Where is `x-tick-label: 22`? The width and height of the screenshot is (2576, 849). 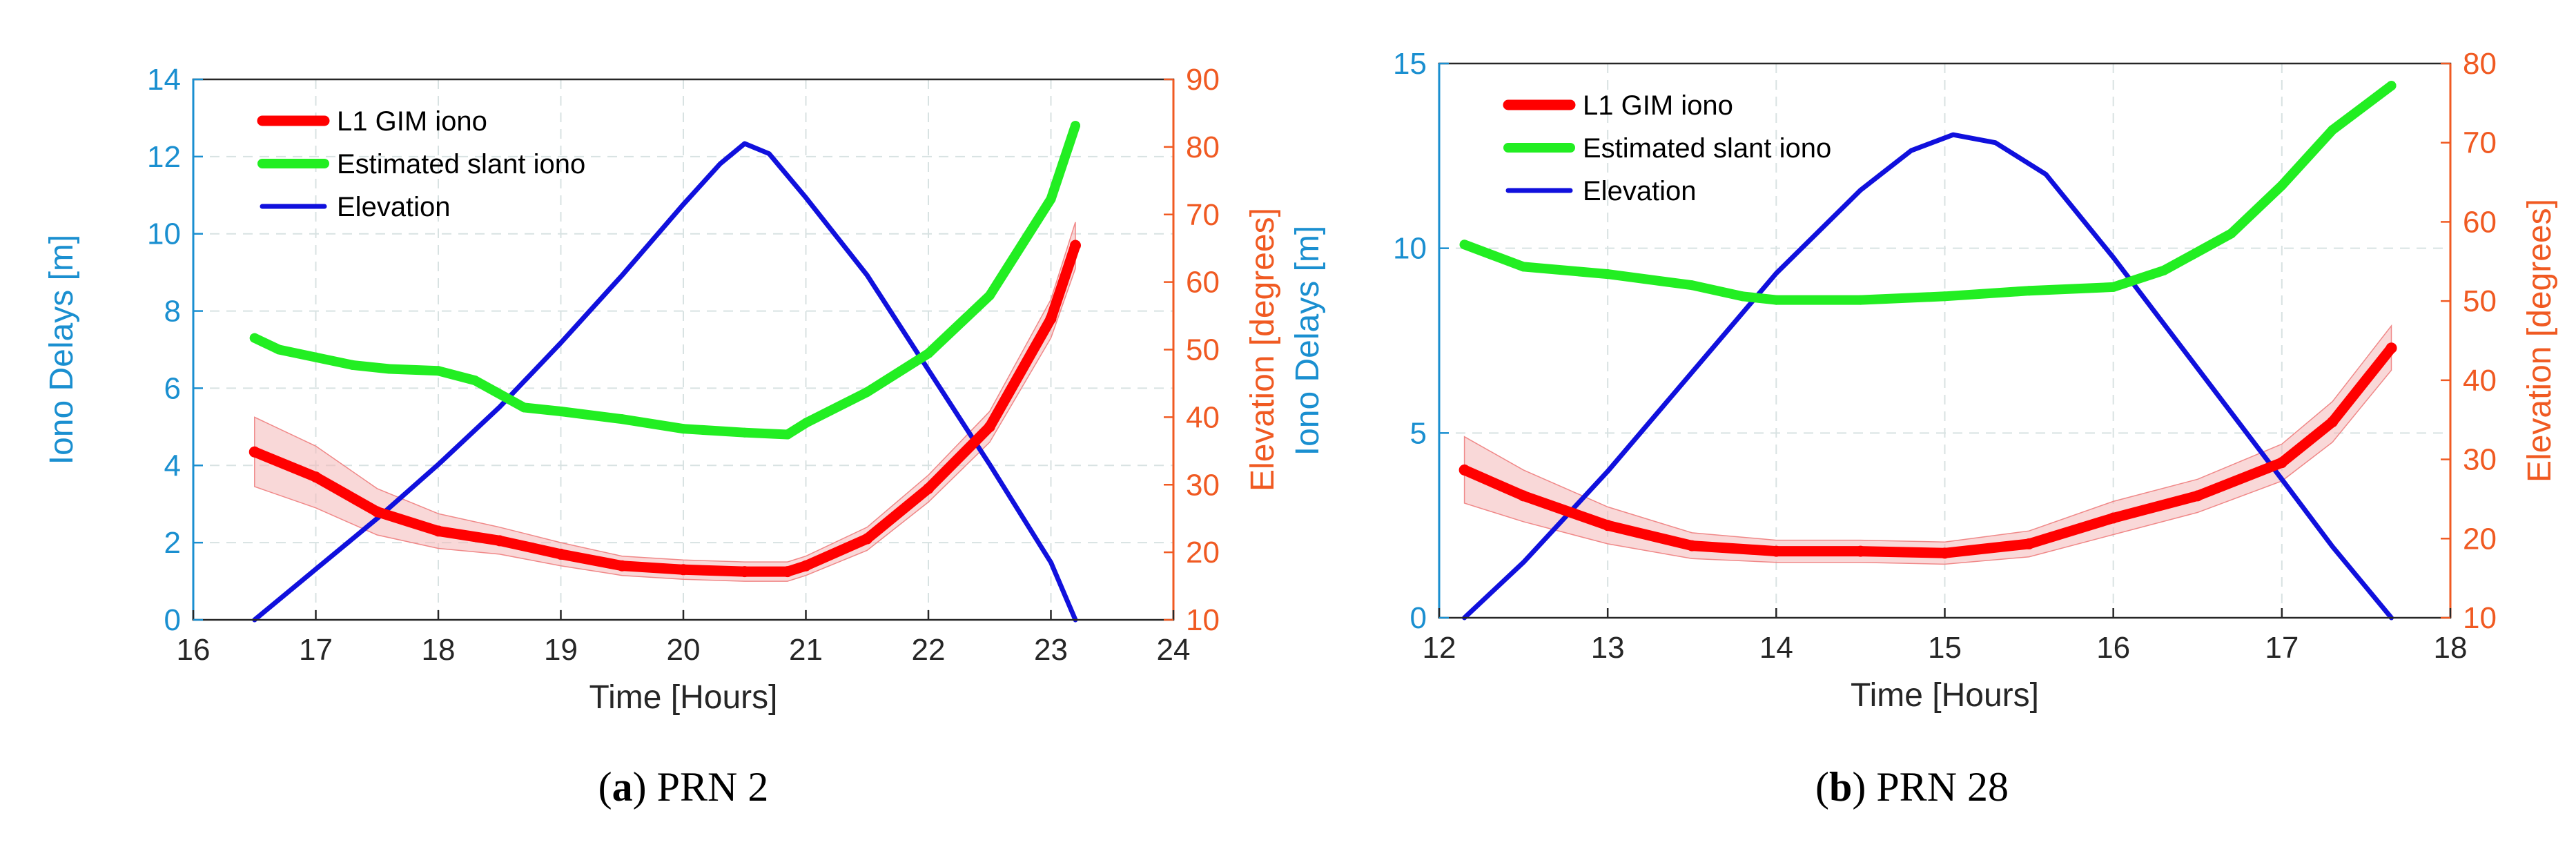 x-tick-label: 22 is located at coordinates (929, 650).